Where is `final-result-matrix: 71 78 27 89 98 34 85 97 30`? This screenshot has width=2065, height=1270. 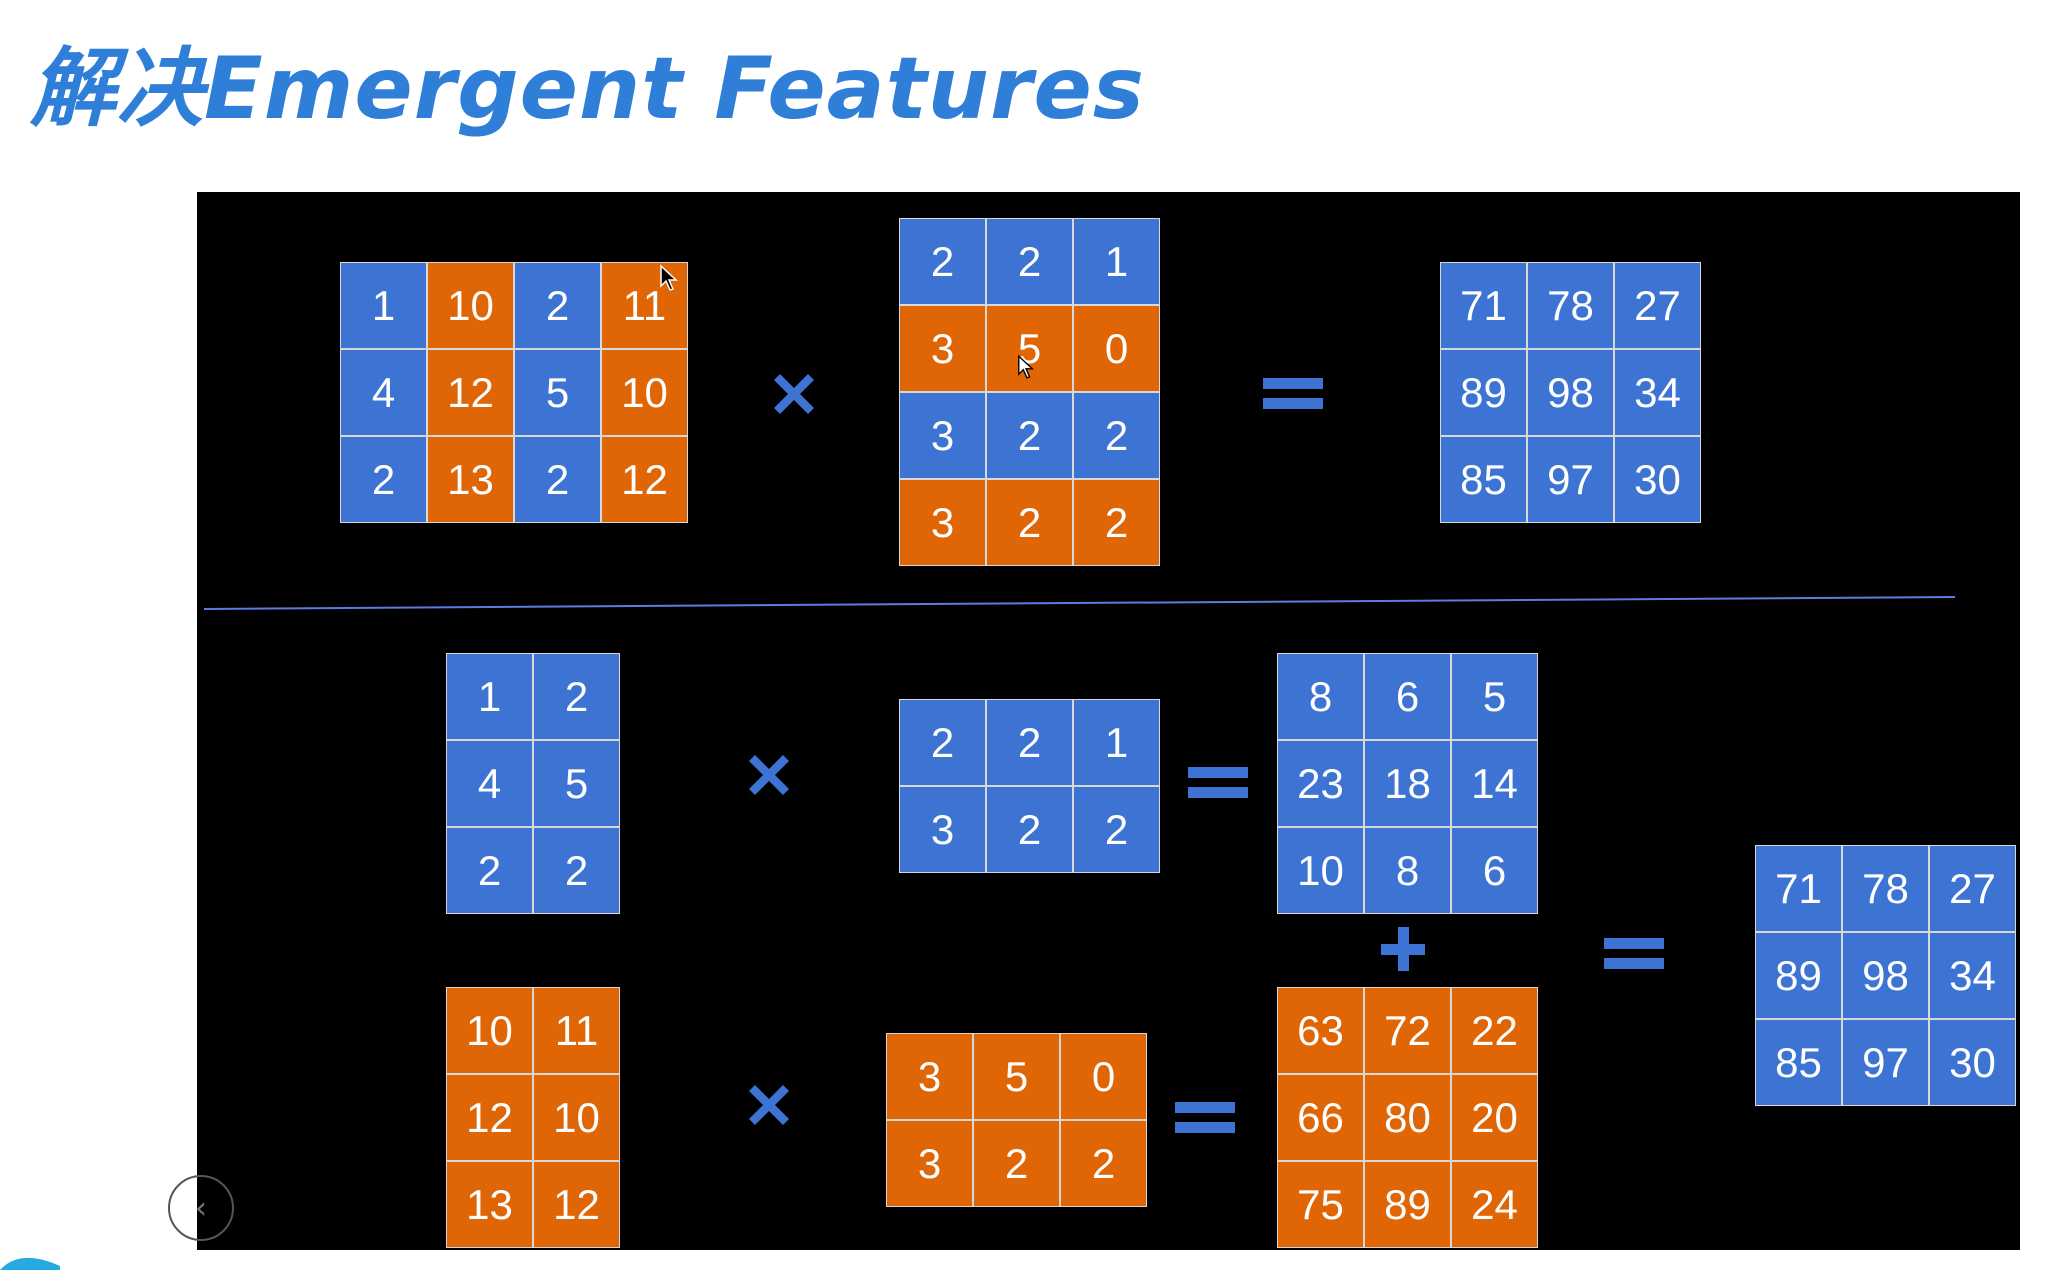 final-result-matrix: 71 78 27 89 98 34 85 97 30 is located at coordinates (1885, 975).